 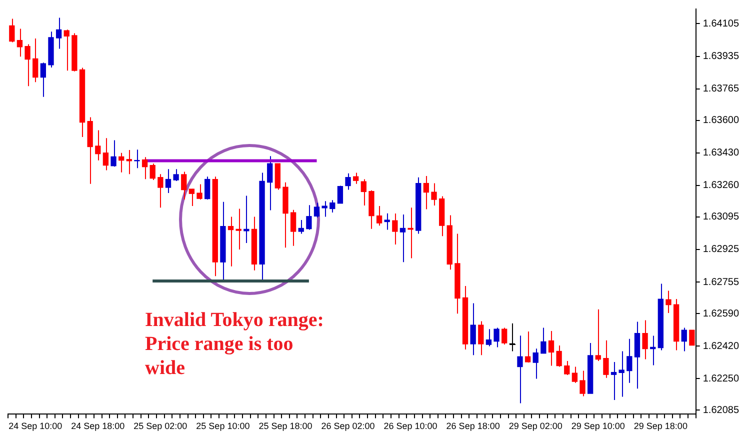 I want to click on x-tick-label: 29 Sep 18:00, so click(x=661, y=426).